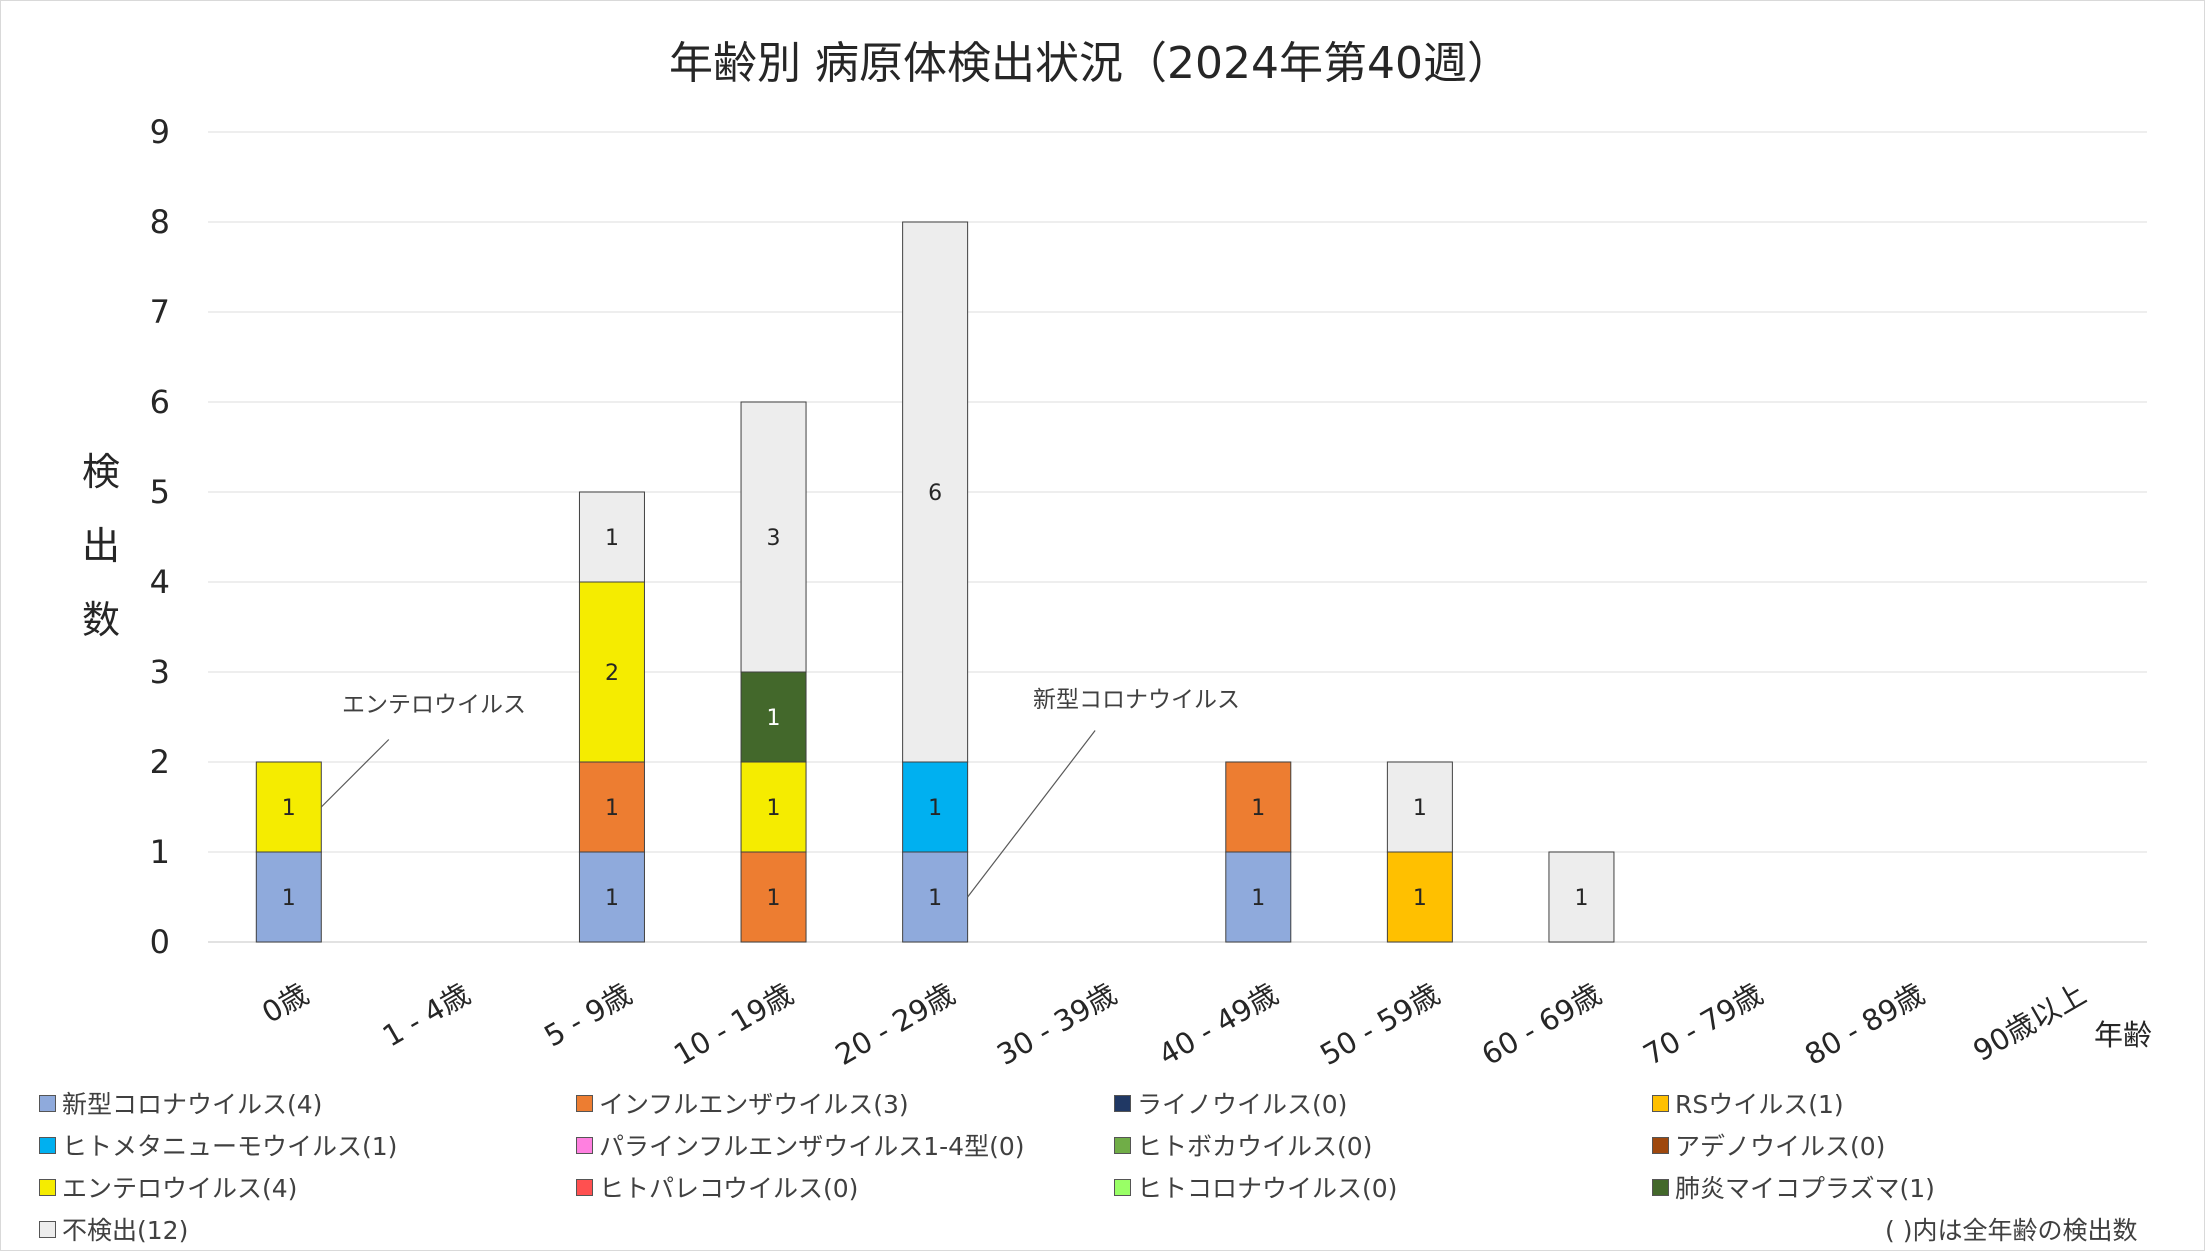  What do you see at coordinates (2123, 1035) in the screenshot?
I see `x-axis-title: 年齢` at bounding box center [2123, 1035].